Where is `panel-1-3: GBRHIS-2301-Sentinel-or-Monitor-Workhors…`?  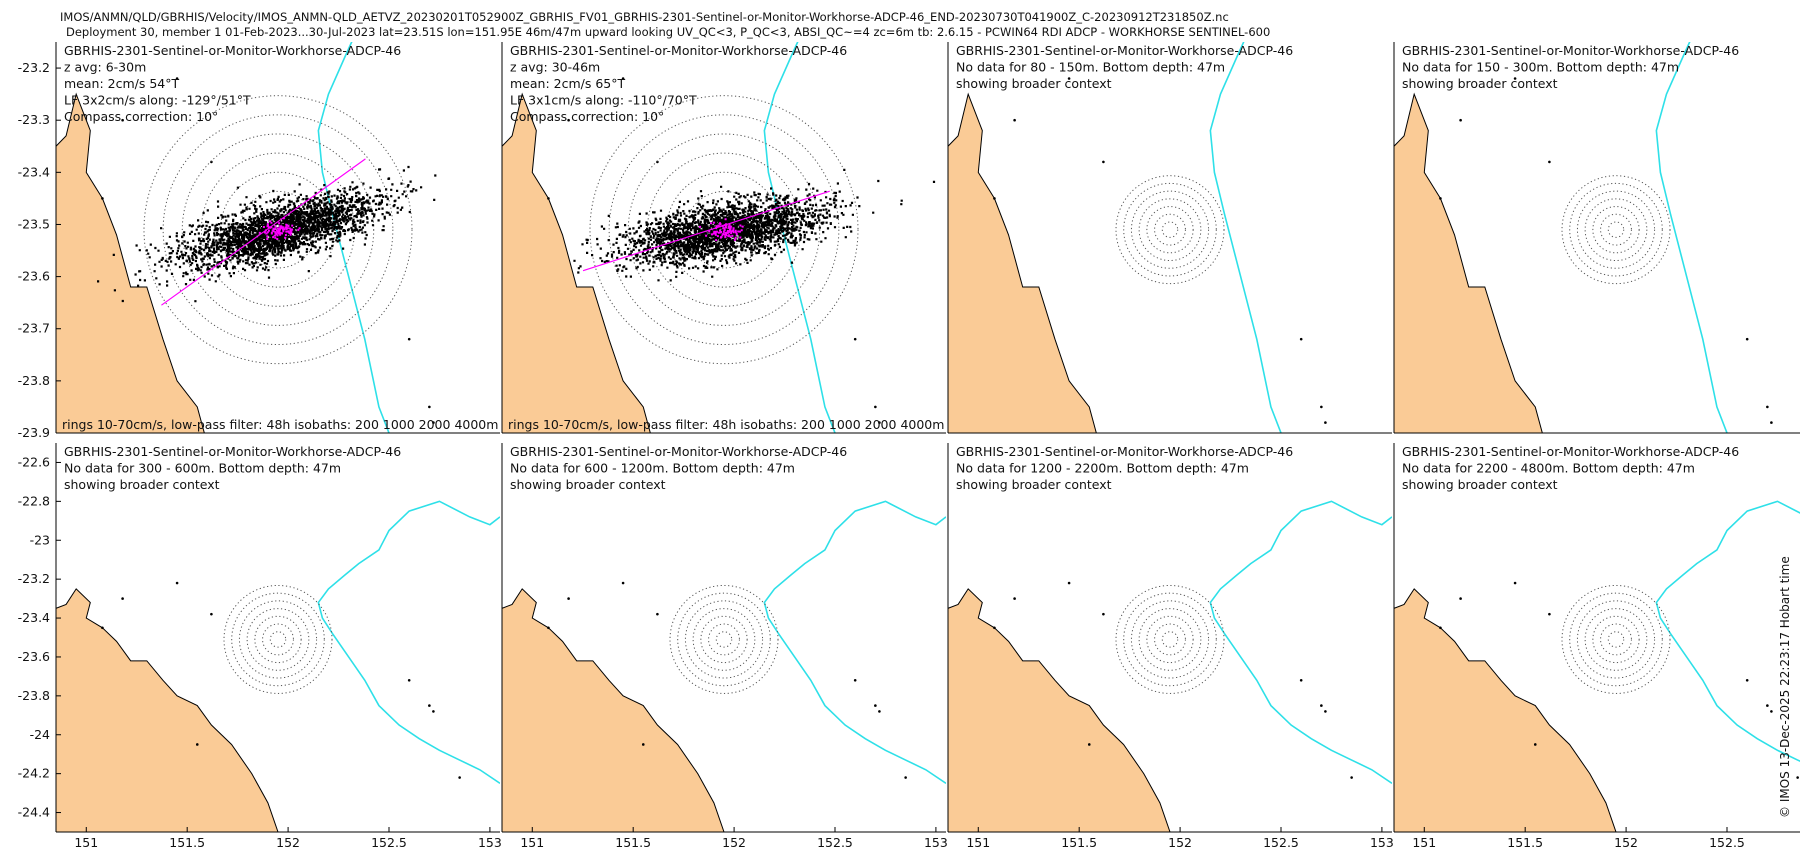
panel-1-3: GBRHIS-2301-Sentinel-or-Monitor-Workhors… is located at coordinates (1596, 646).